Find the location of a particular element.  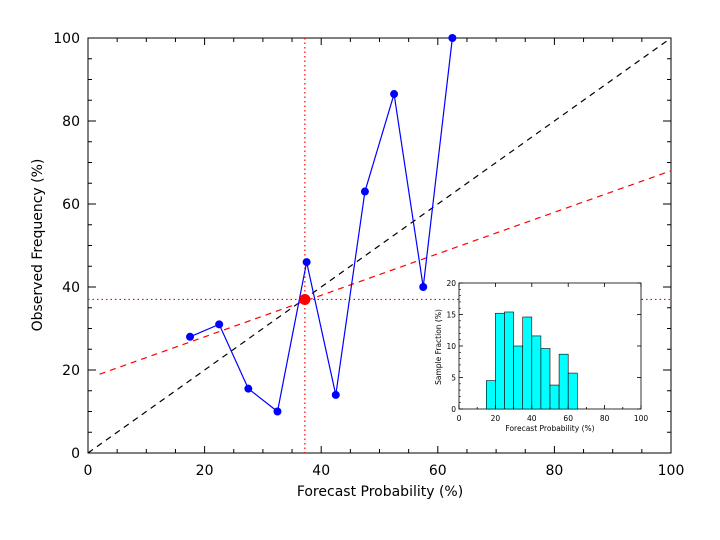

inset-y-tick-label: 20 is located at coordinates (451, 283).